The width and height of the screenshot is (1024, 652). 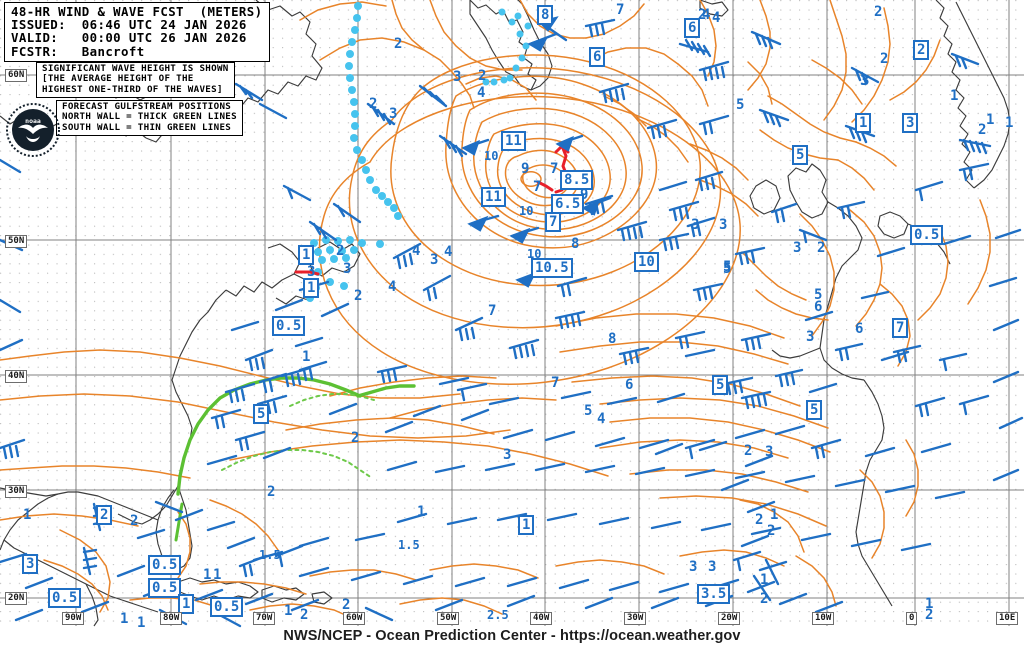 I want to click on wave-contour-label: 2.5, so click(x=498, y=615).